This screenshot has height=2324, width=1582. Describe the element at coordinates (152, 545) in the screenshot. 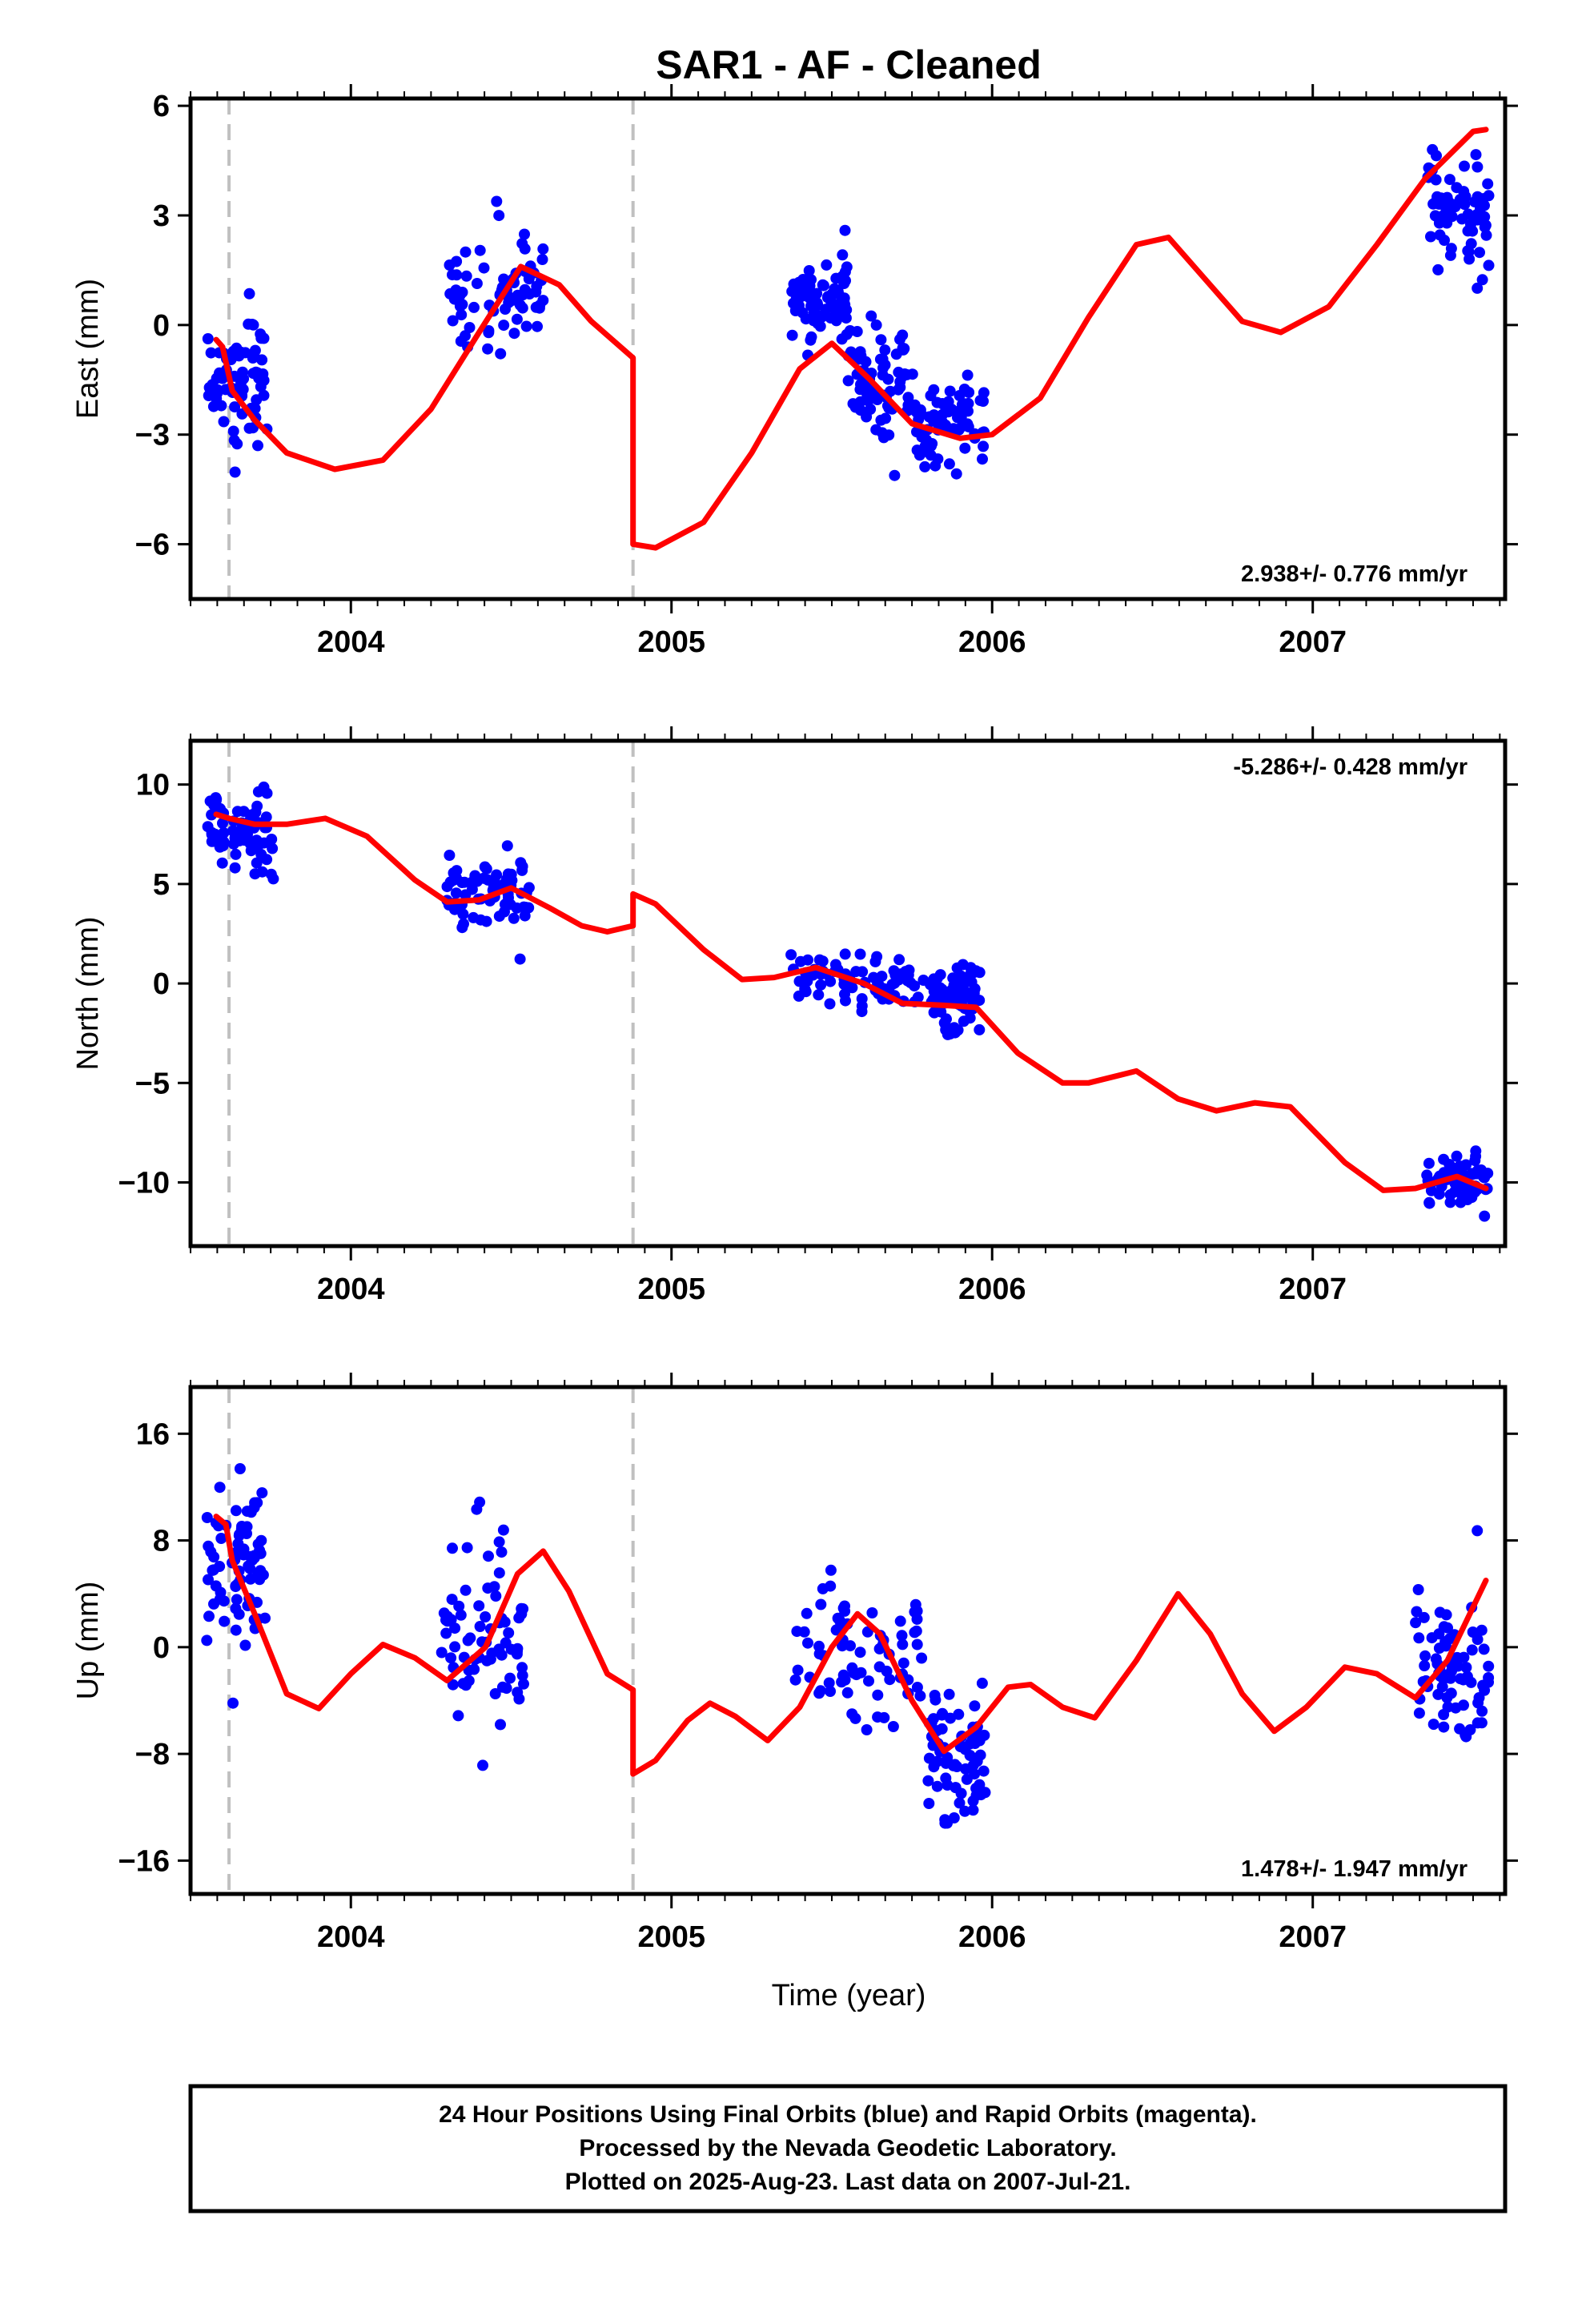

I see `y-tick-label: −6` at that location.